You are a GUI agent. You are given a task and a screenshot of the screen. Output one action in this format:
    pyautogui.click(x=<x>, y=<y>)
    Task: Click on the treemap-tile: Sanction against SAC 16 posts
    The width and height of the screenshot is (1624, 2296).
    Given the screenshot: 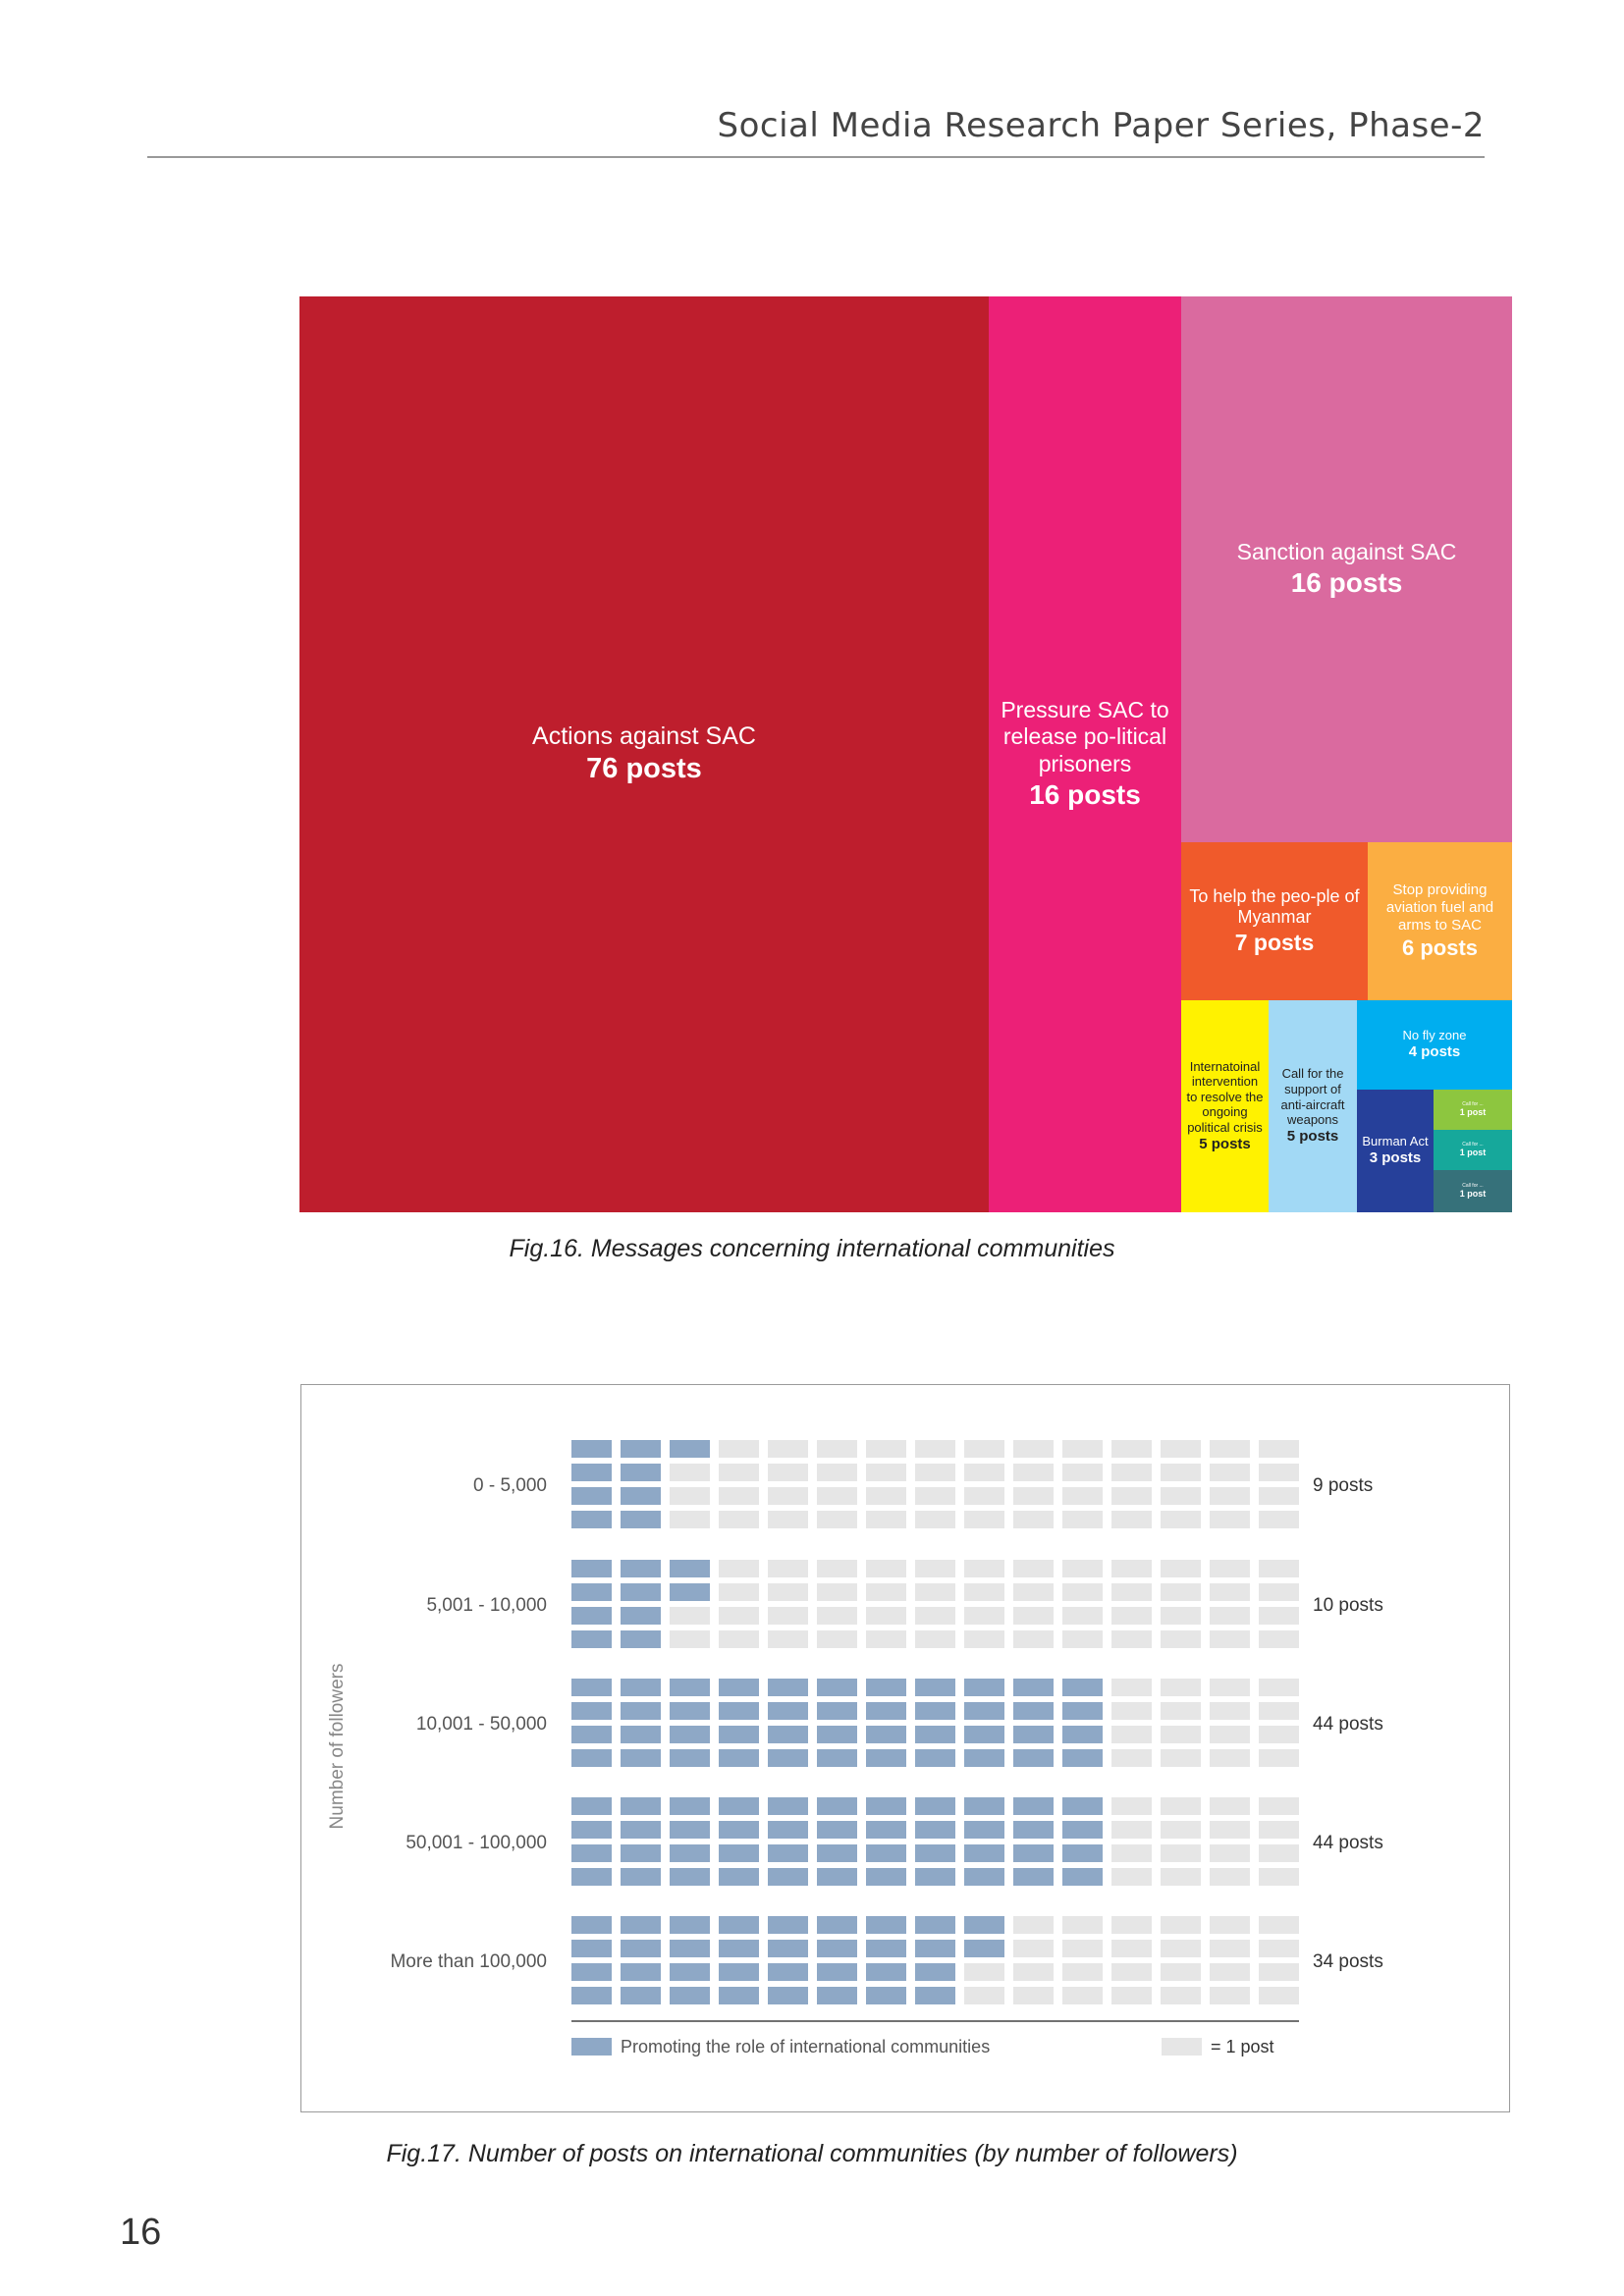 What is the action you would take?
    pyautogui.click(x=1346, y=569)
    